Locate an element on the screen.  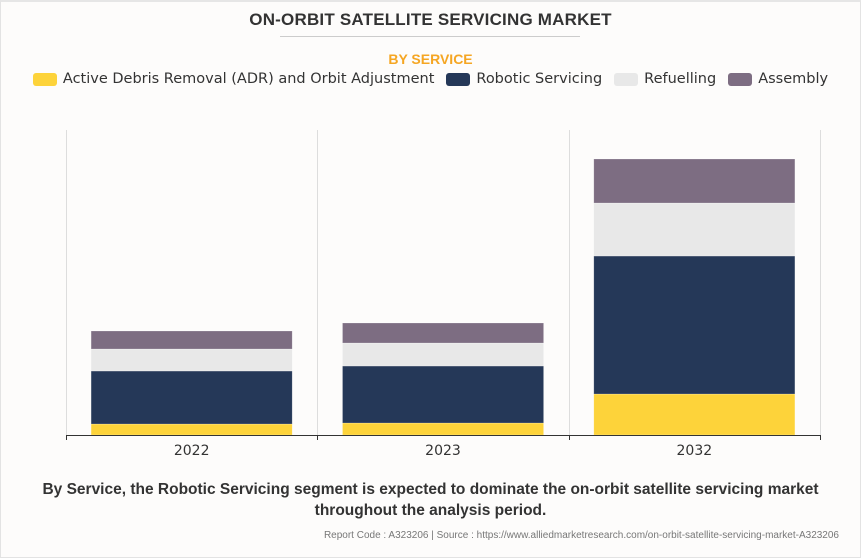
legend-item-robotic-servicing: Robotic Servicing is located at coordinates (524, 79).